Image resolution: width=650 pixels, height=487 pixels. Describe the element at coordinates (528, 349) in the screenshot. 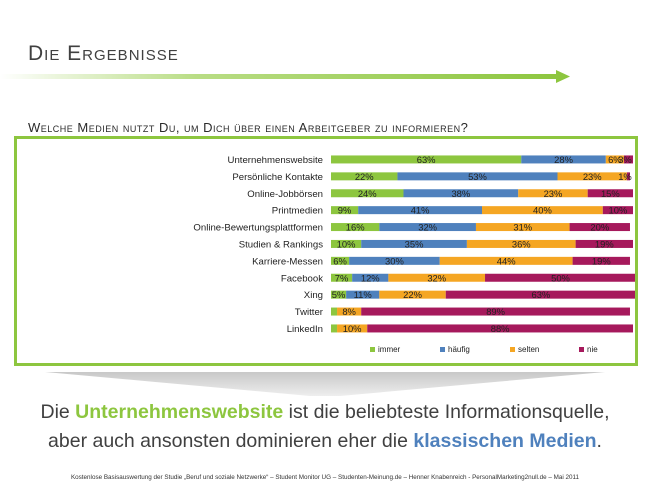

I see `legend-label: selten` at that location.